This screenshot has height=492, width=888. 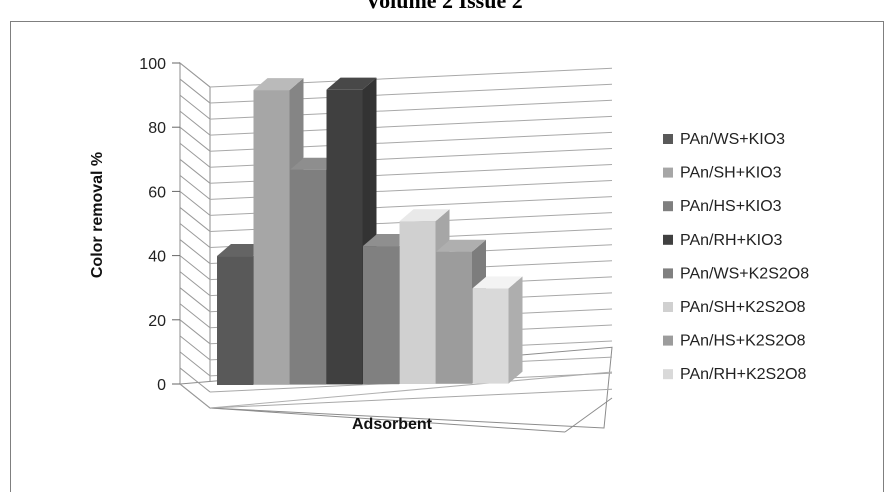 I want to click on y-axis-title: Color removal %, so click(x=97, y=215).